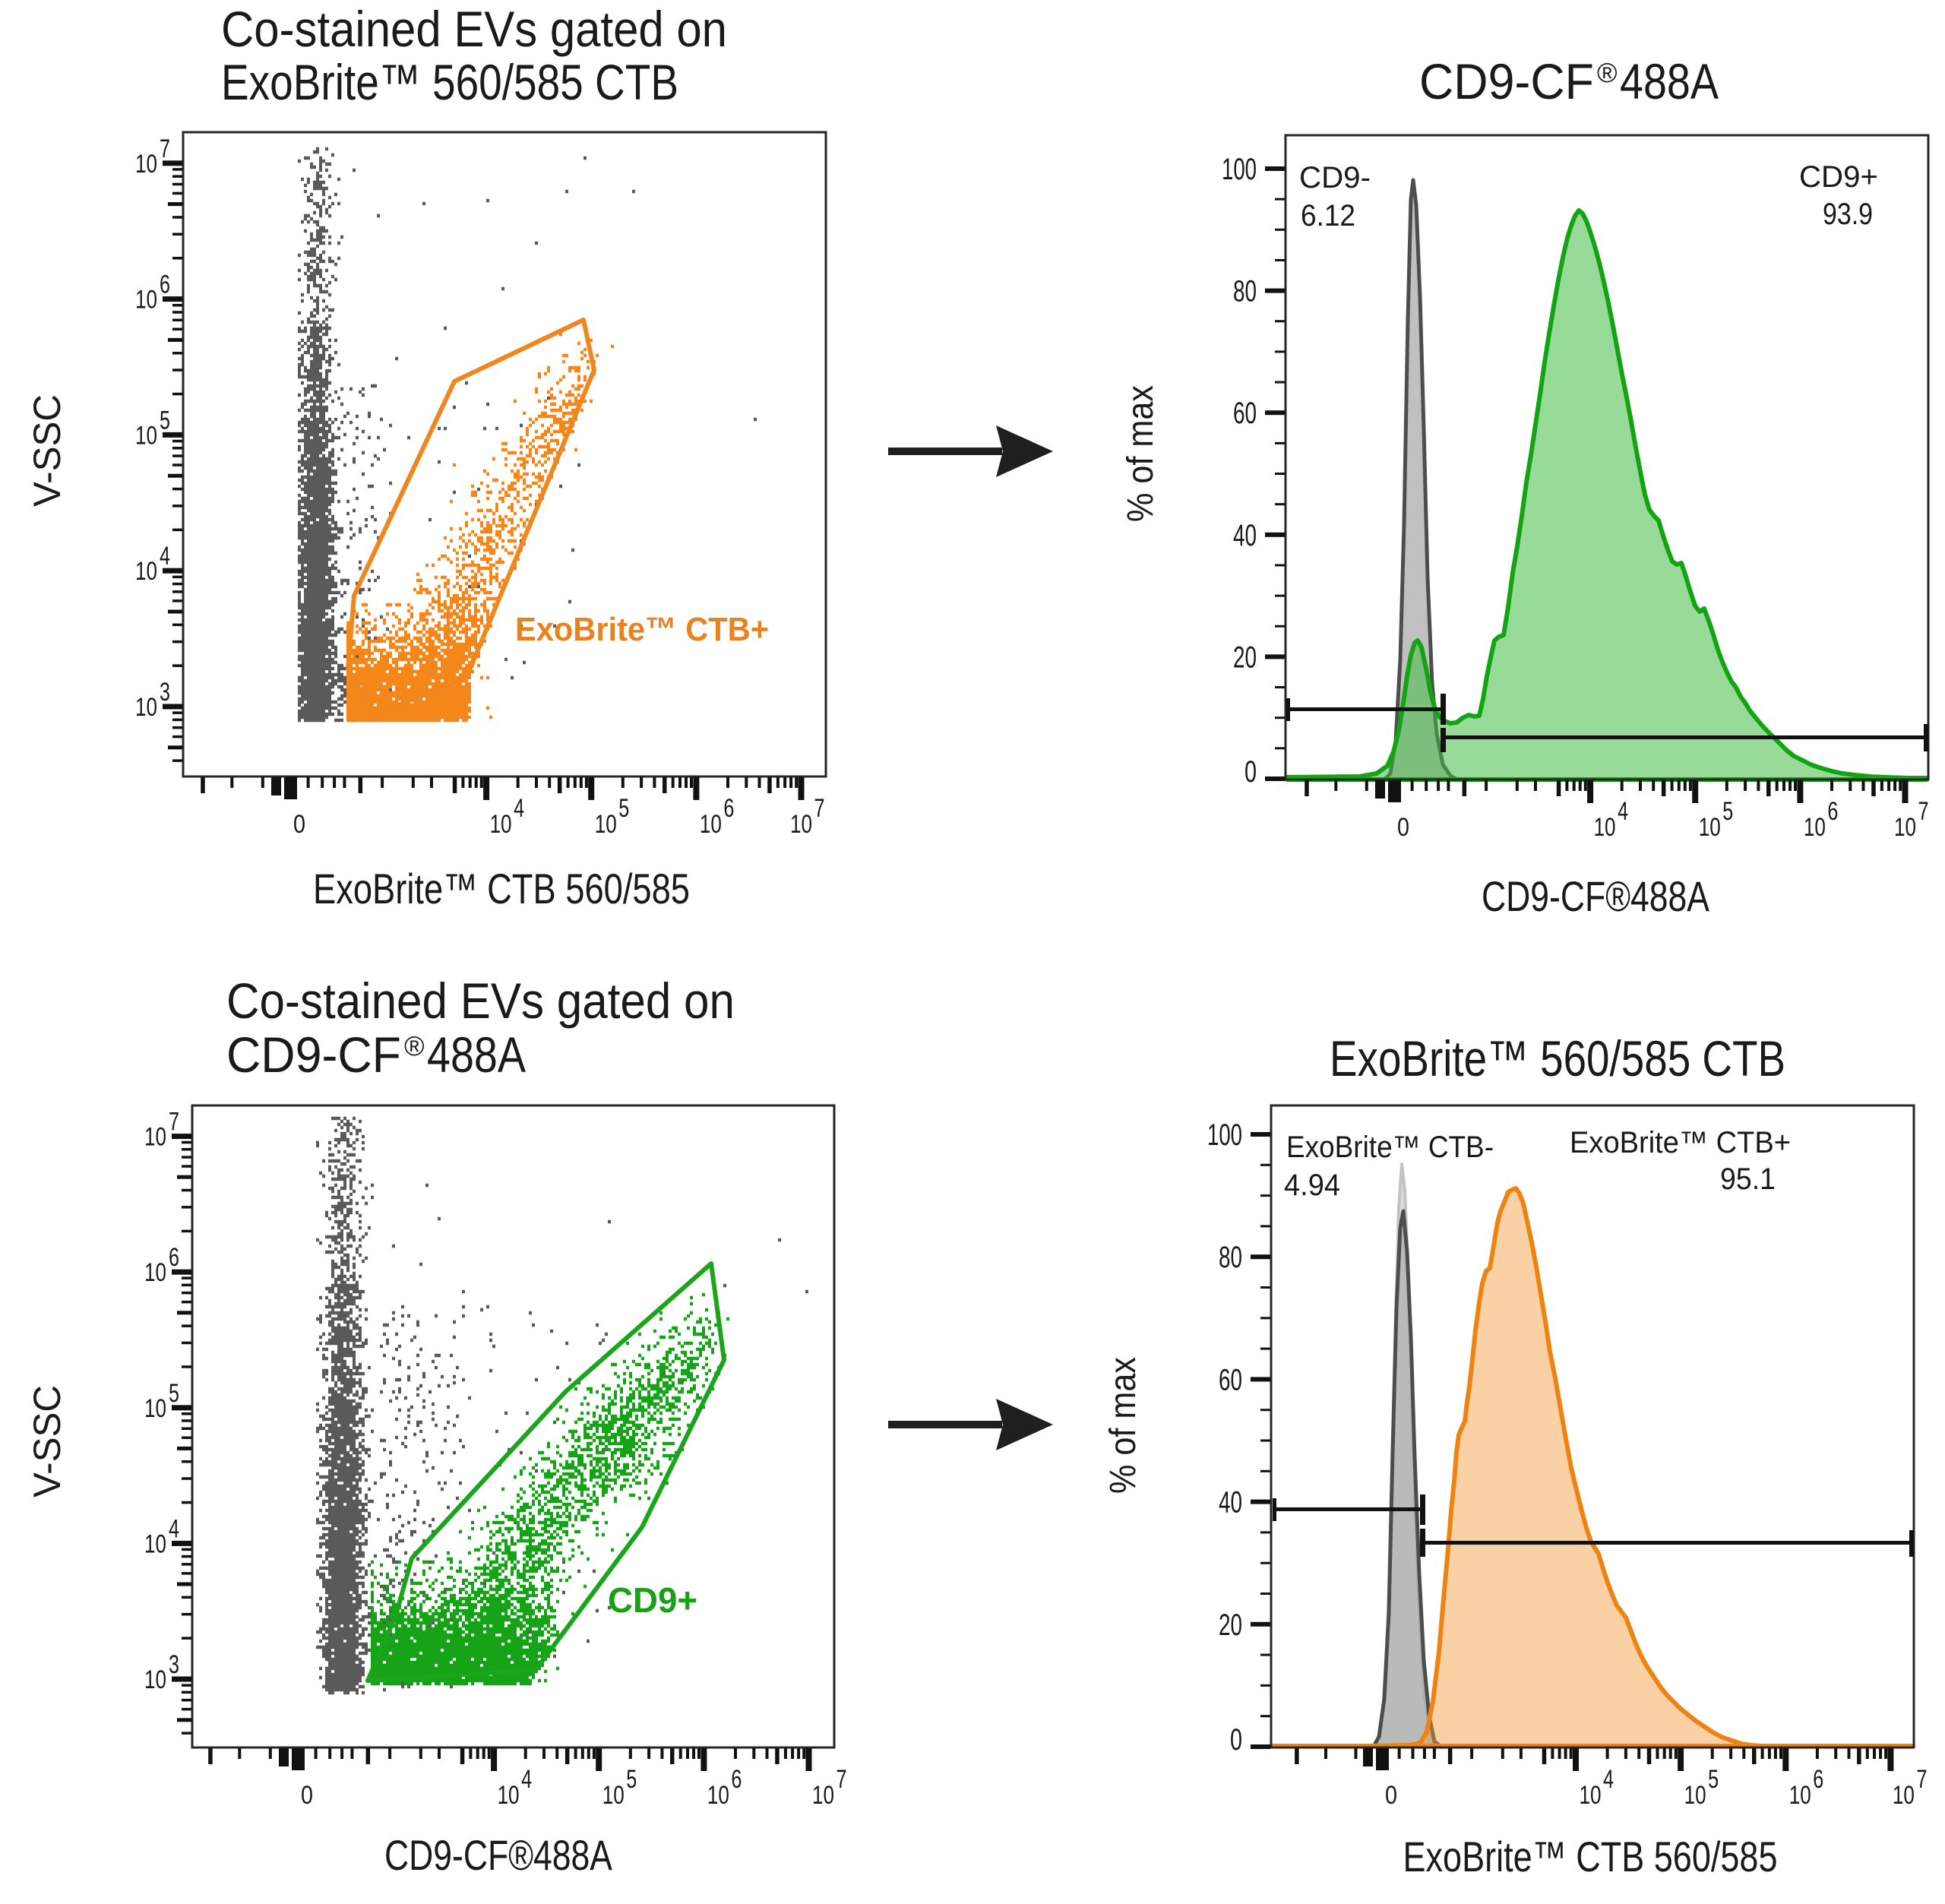  Describe the element at coordinates (1848, 214) in the screenshot. I see `svg-text: 93.9` at that location.